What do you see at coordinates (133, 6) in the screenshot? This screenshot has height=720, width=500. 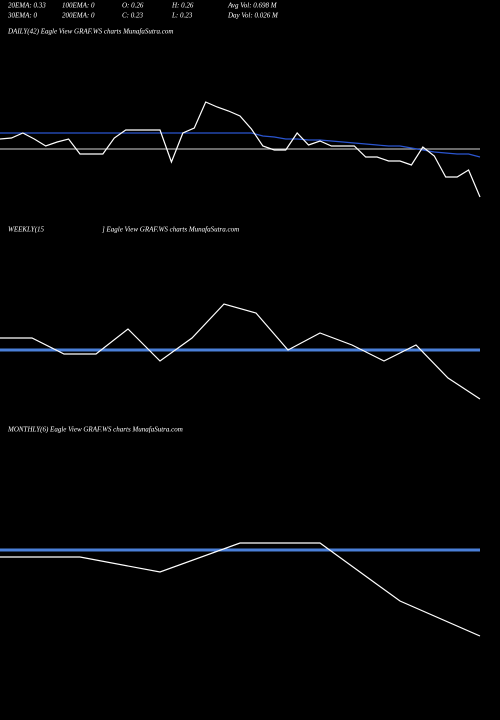 I see `header-stat: O: 0.26` at bounding box center [133, 6].